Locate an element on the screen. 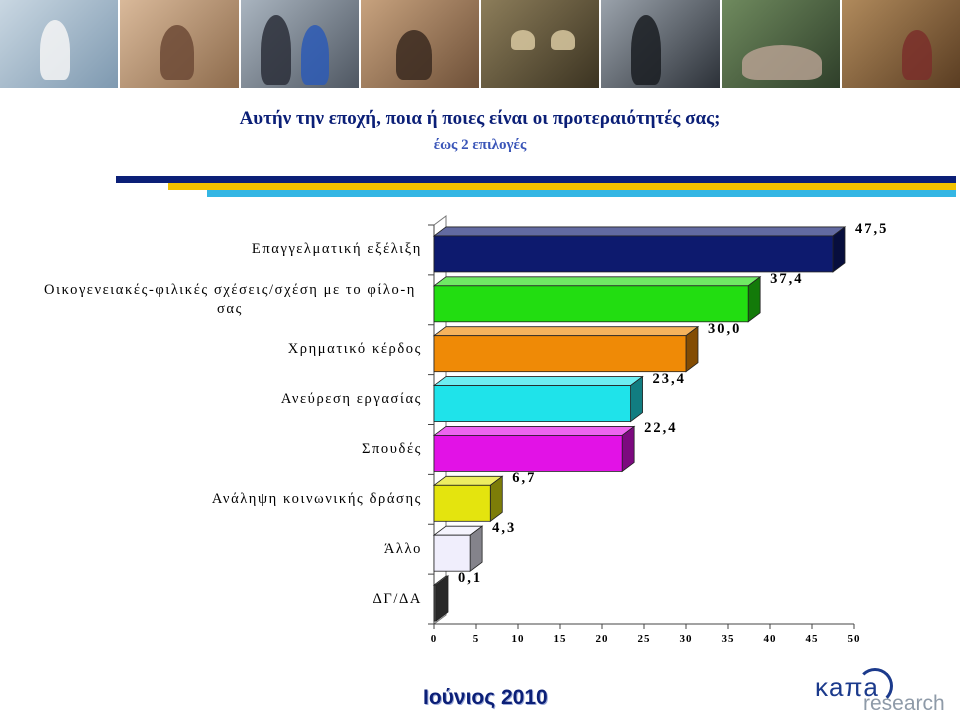  value-label: 37,4 is located at coordinates (787, 278).